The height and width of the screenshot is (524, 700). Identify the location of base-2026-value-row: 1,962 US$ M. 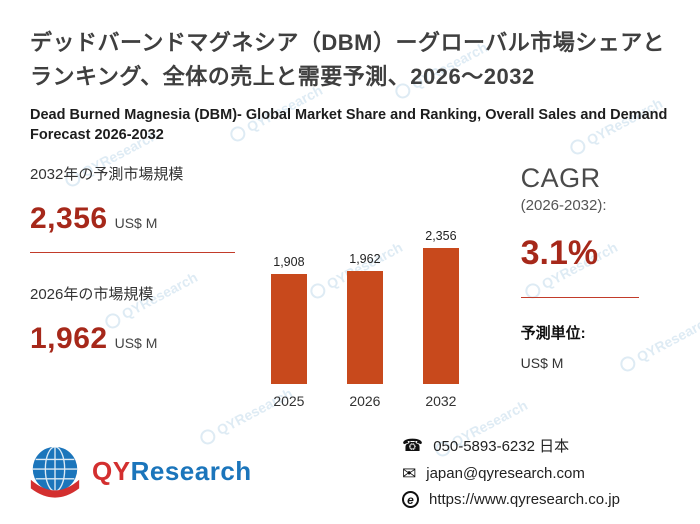
(142, 339).